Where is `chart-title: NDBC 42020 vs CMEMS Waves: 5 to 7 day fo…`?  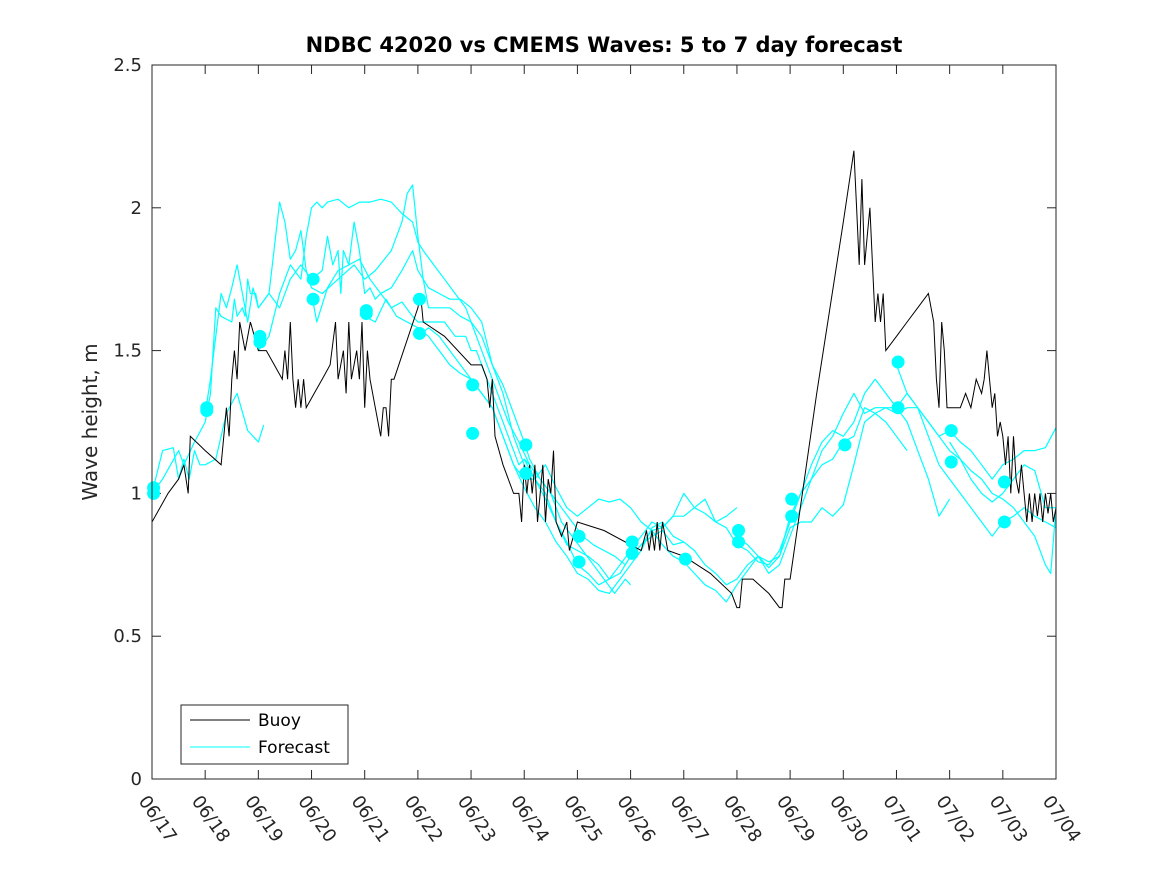
chart-title: NDBC 42020 vs CMEMS Waves: 5 to 7 day fo… is located at coordinates (604, 45).